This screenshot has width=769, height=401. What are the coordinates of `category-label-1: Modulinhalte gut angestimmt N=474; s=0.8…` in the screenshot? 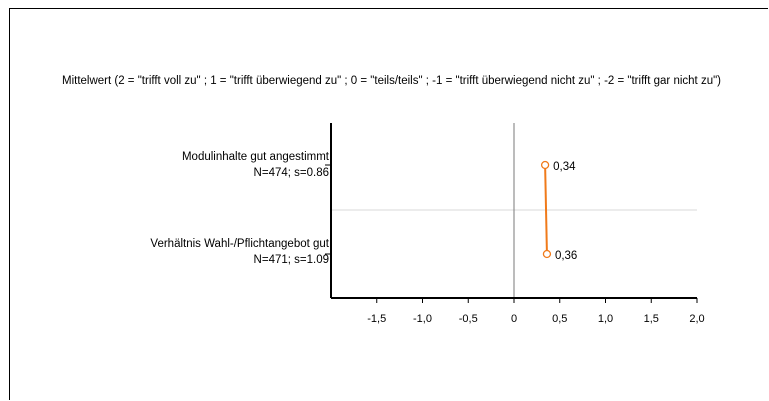 It's located at (255, 165).